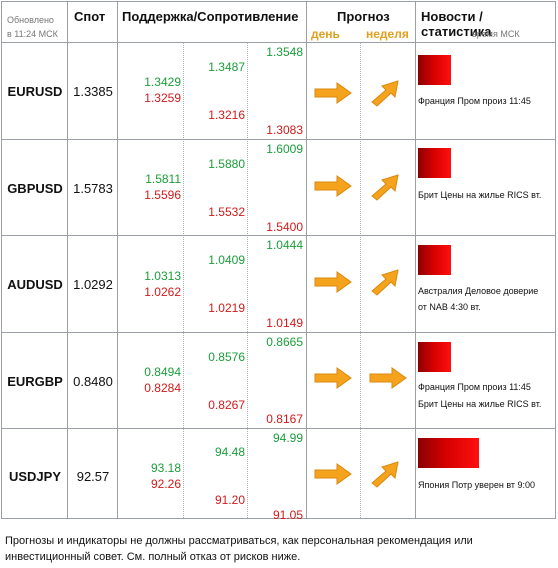 Image resolution: width=558 pixels, height=568 pixels. Describe the element at coordinates (284, 419) in the screenshot. I see `resistance-3: 0.8167` at that location.